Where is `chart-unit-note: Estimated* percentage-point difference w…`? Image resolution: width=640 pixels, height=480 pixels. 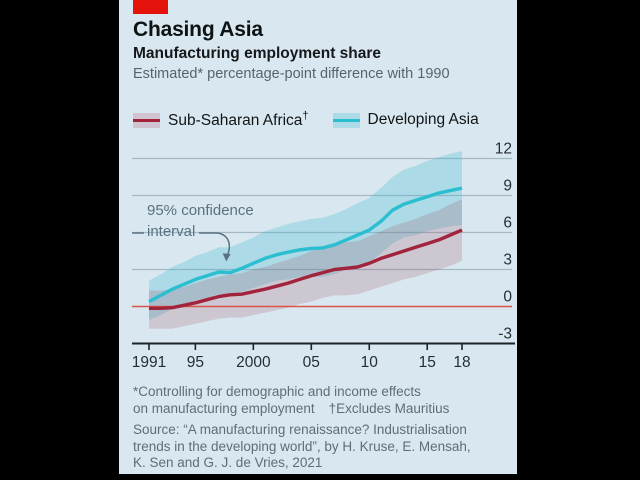
chart-unit-note: Estimated* percentage-point difference w… is located at coordinates (291, 74).